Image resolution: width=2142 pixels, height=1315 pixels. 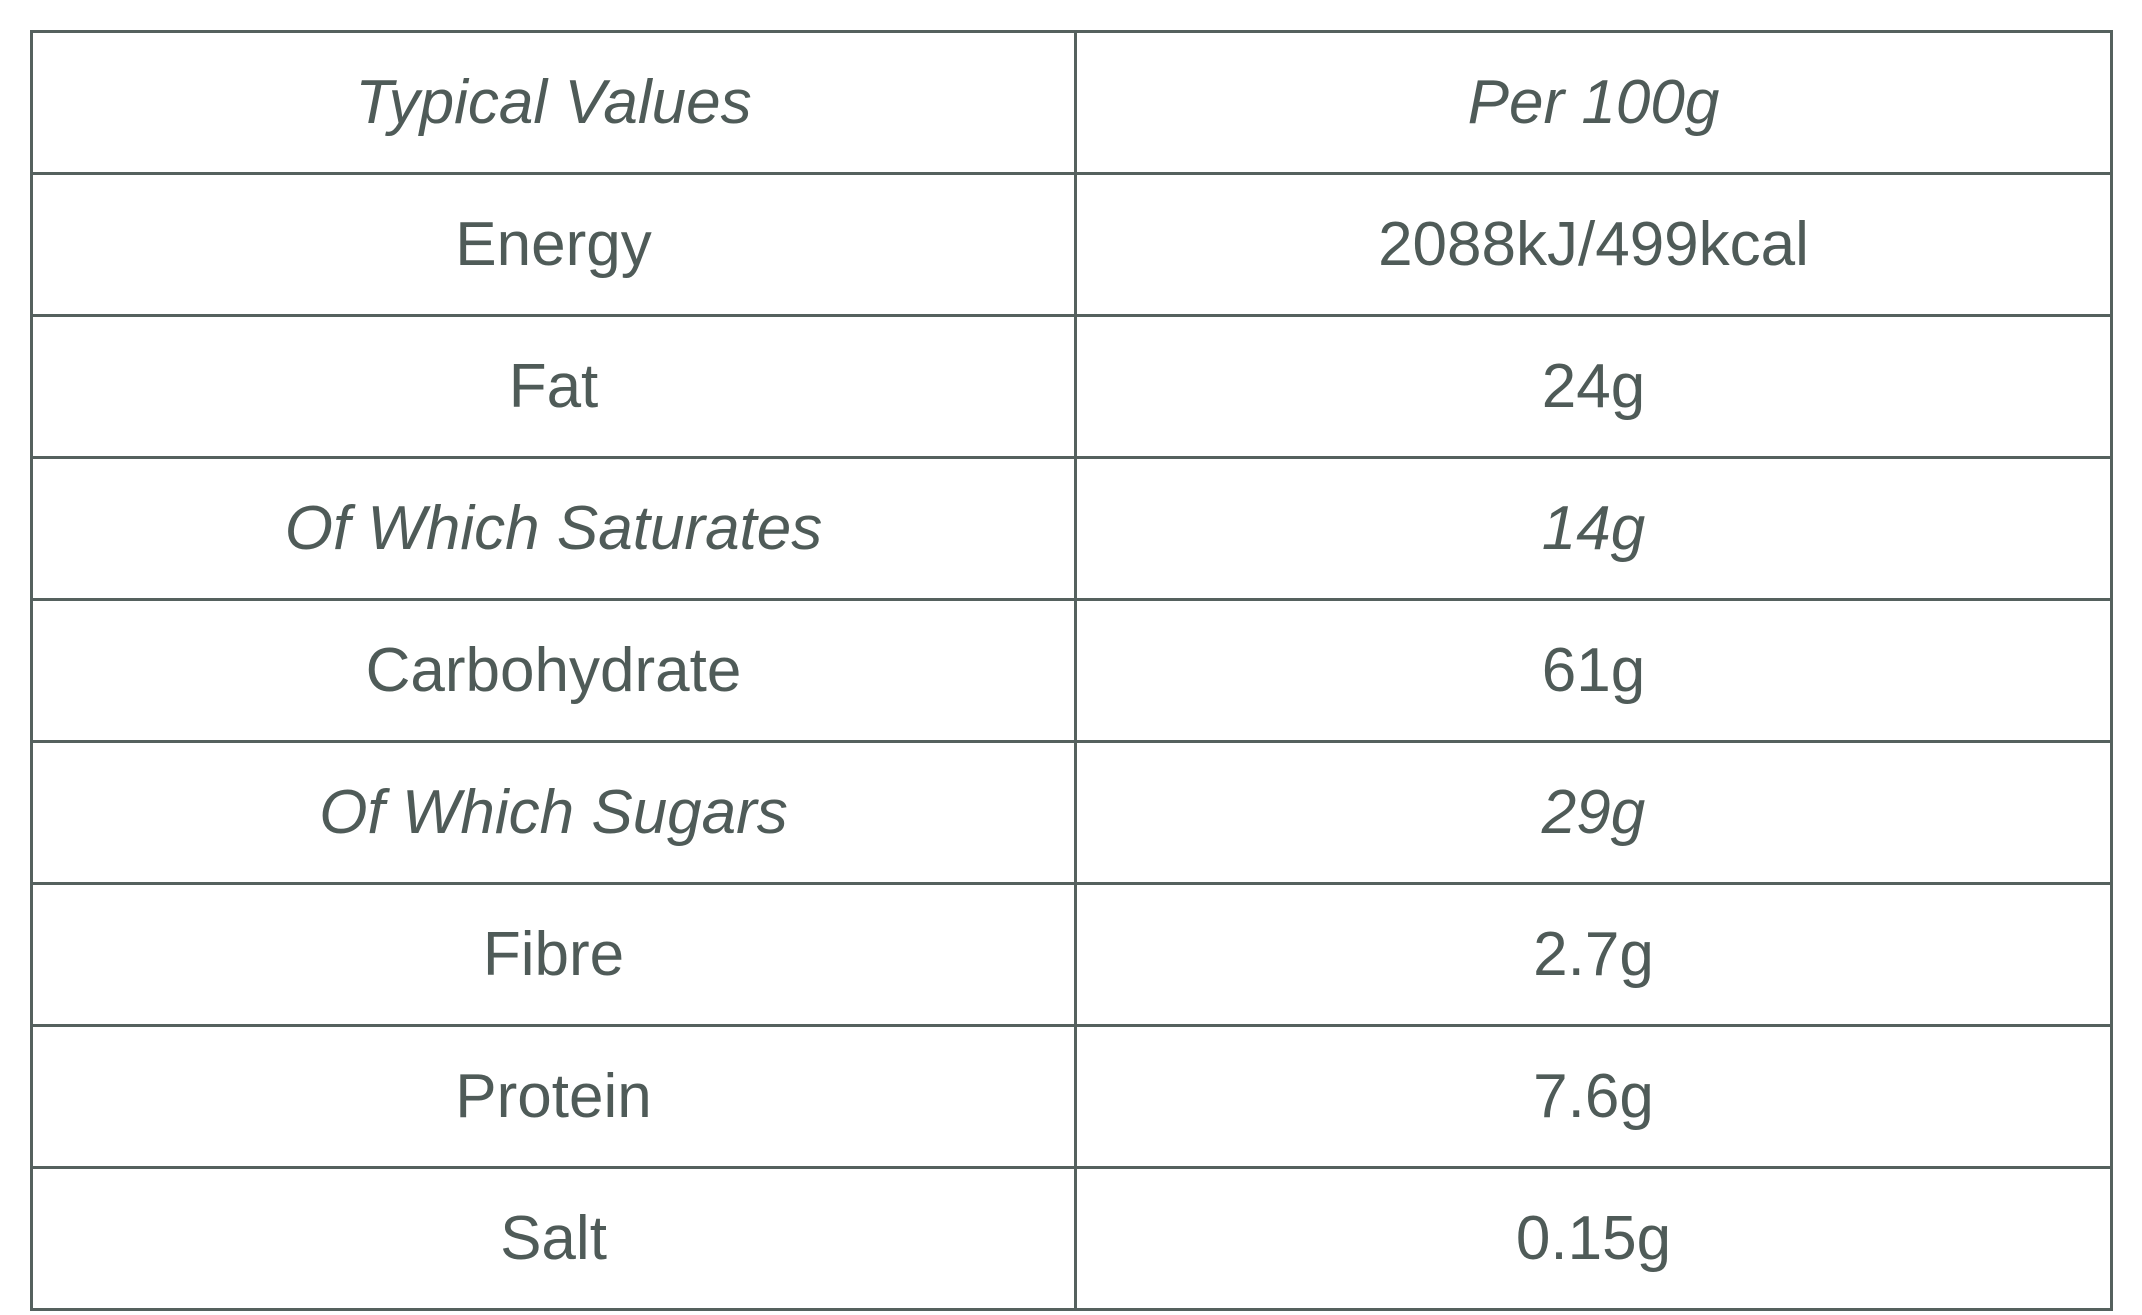 What do you see at coordinates (553, 244) in the screenshot?
I see `nutrient: Energy` at bounding box center [553, 244].